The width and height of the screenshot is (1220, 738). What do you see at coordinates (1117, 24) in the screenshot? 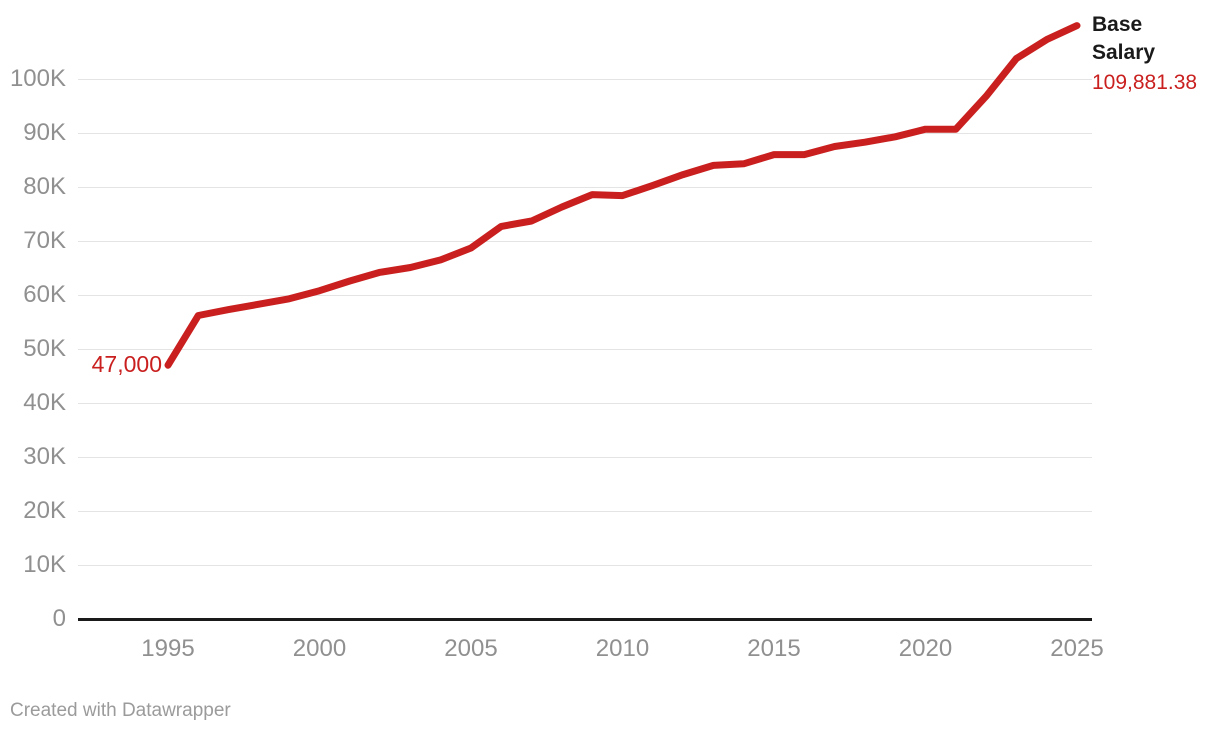
I see `series-name-line1: Base` at bounding box center [1117, 24].